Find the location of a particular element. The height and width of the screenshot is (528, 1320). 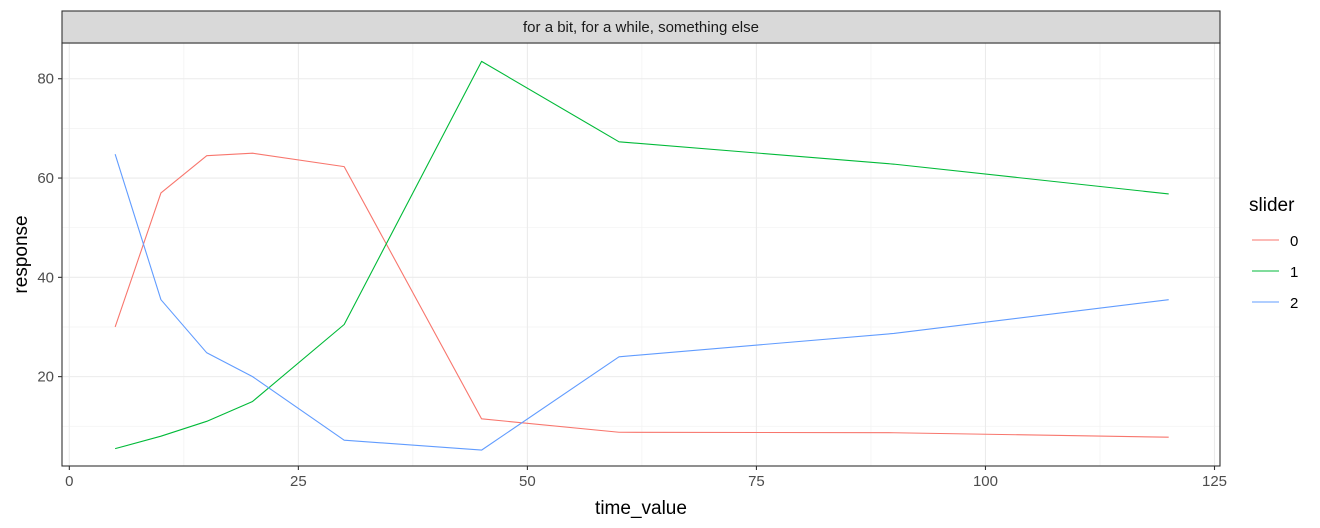

legend-label: 2 is located at coordinates (1294, 303).